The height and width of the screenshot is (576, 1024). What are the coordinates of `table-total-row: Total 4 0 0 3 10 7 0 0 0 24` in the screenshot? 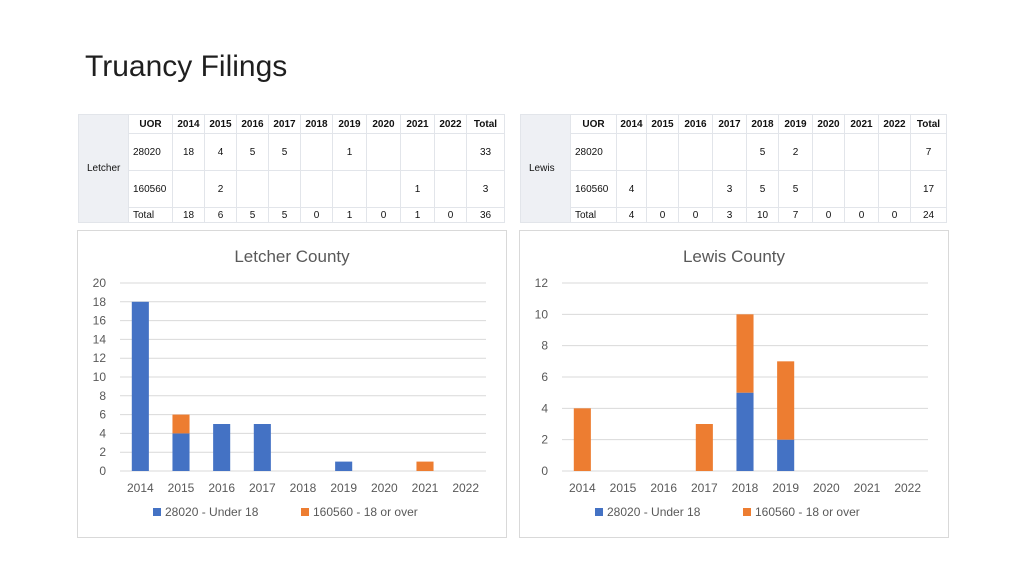 It's located at (734, 215).